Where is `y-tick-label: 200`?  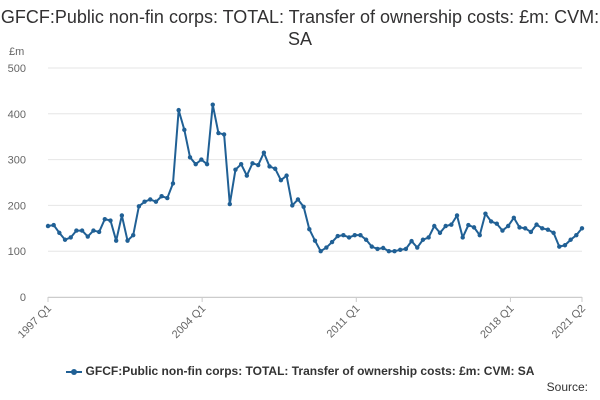 y-tick-label: 200 is located at coordinates (17, 206).